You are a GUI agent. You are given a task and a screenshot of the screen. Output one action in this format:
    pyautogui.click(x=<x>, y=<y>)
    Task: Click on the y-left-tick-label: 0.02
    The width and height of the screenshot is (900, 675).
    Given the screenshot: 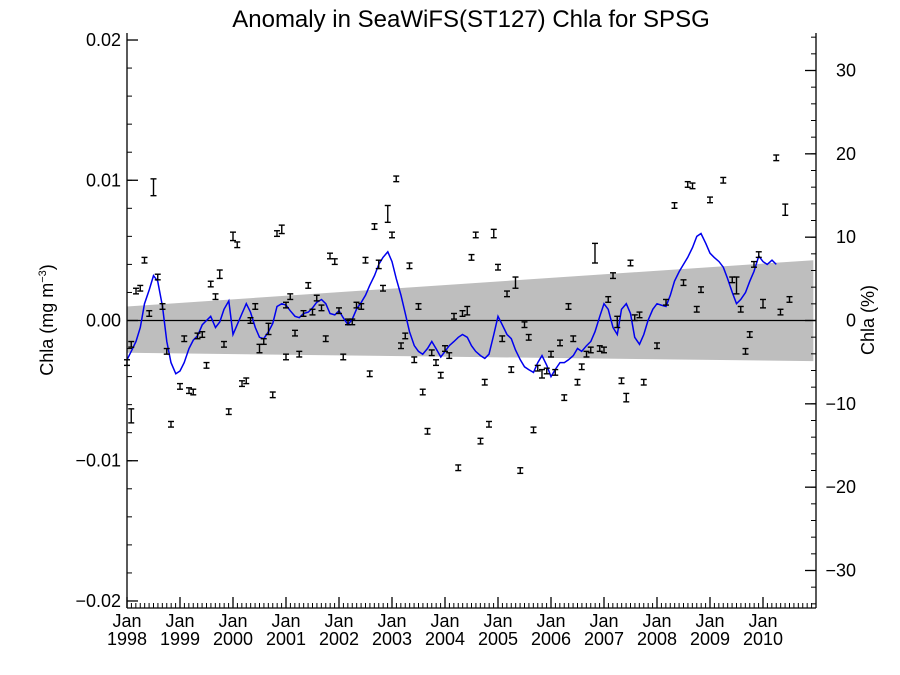 What is the action you would take?
    pyautogui.click(x=103, y=40)
    